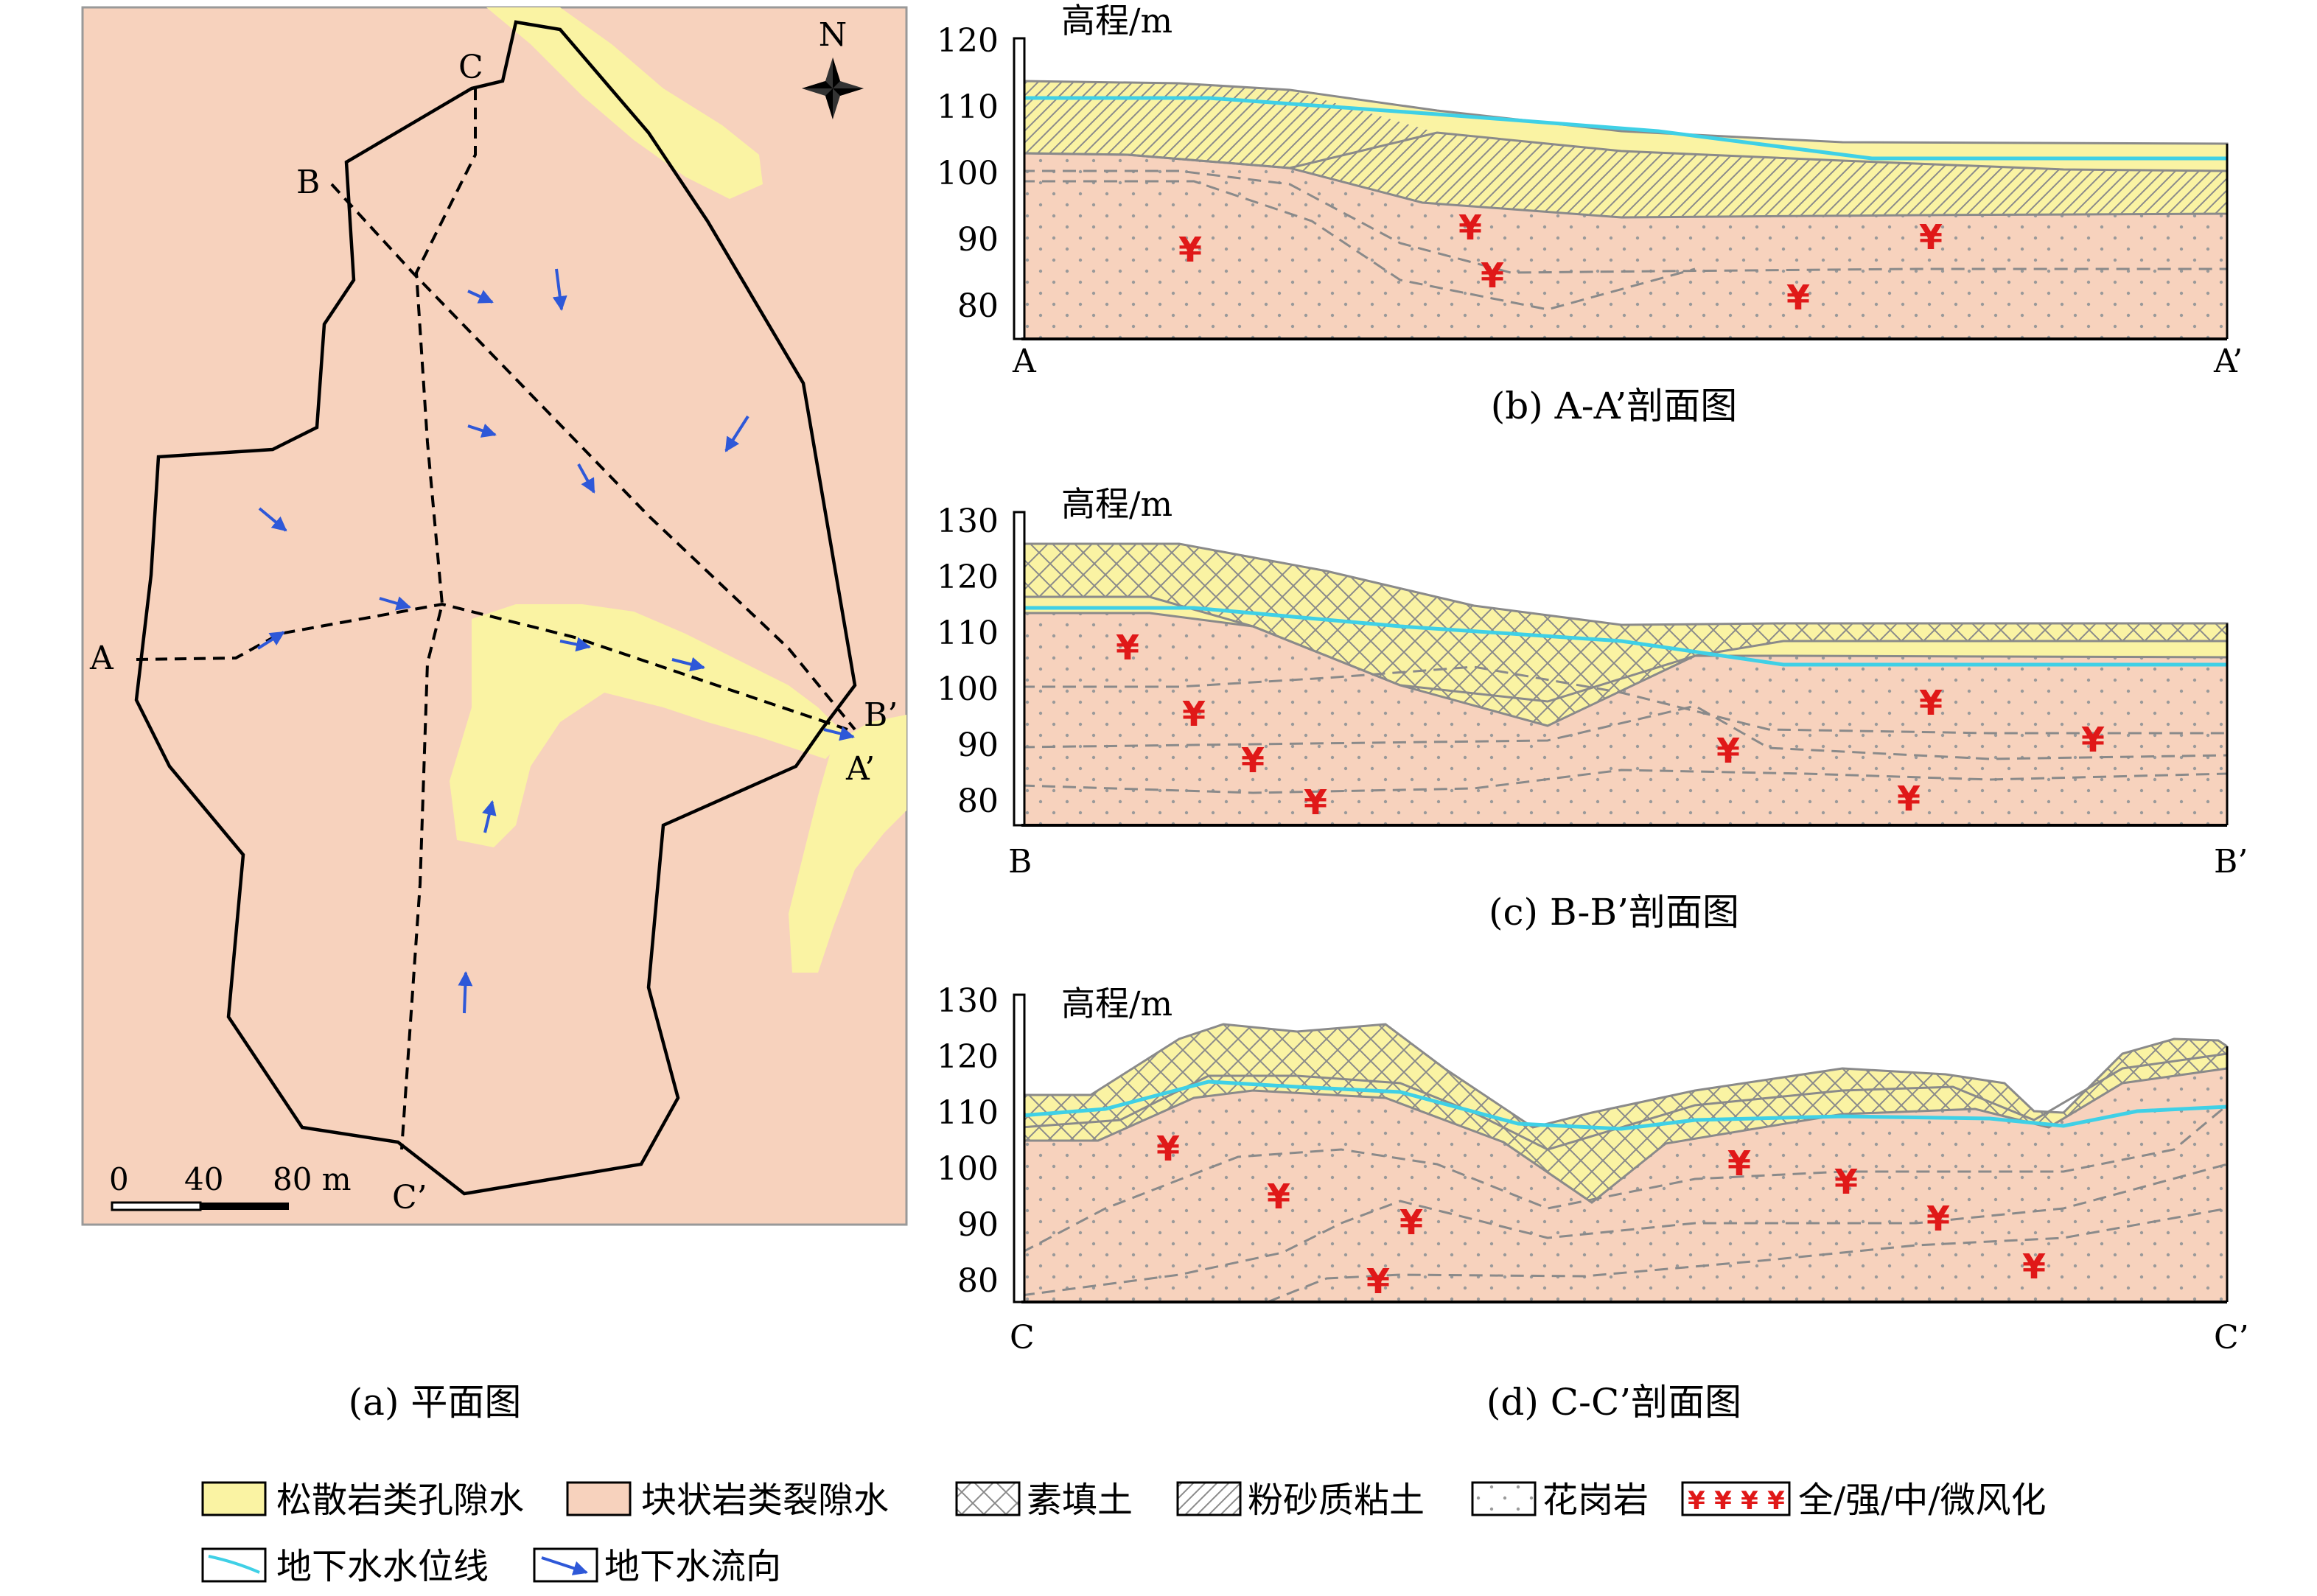  What do you see at coordinates (881, 715) in the screenshot?
I see `plan-label-b-end: B’` at bounding box center [881, 715].